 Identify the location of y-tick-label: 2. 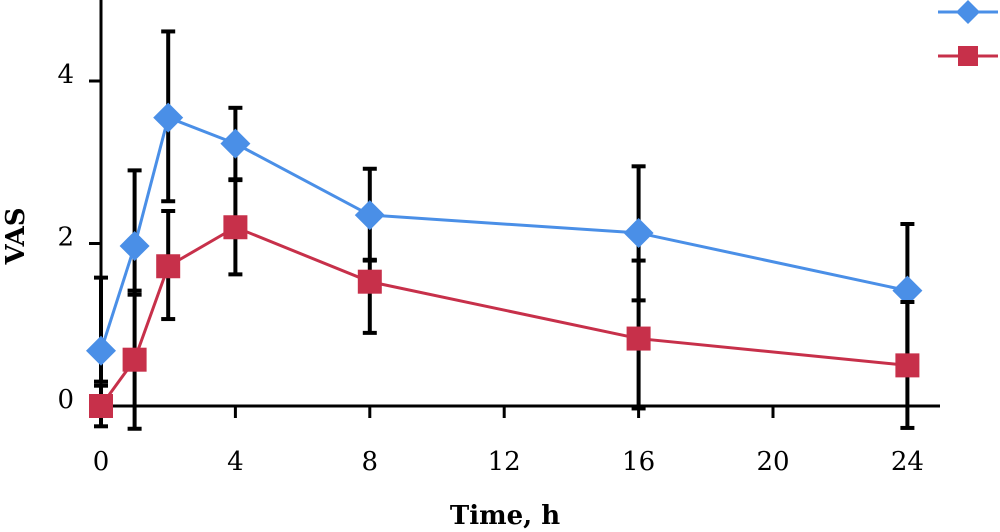
(65, 238).